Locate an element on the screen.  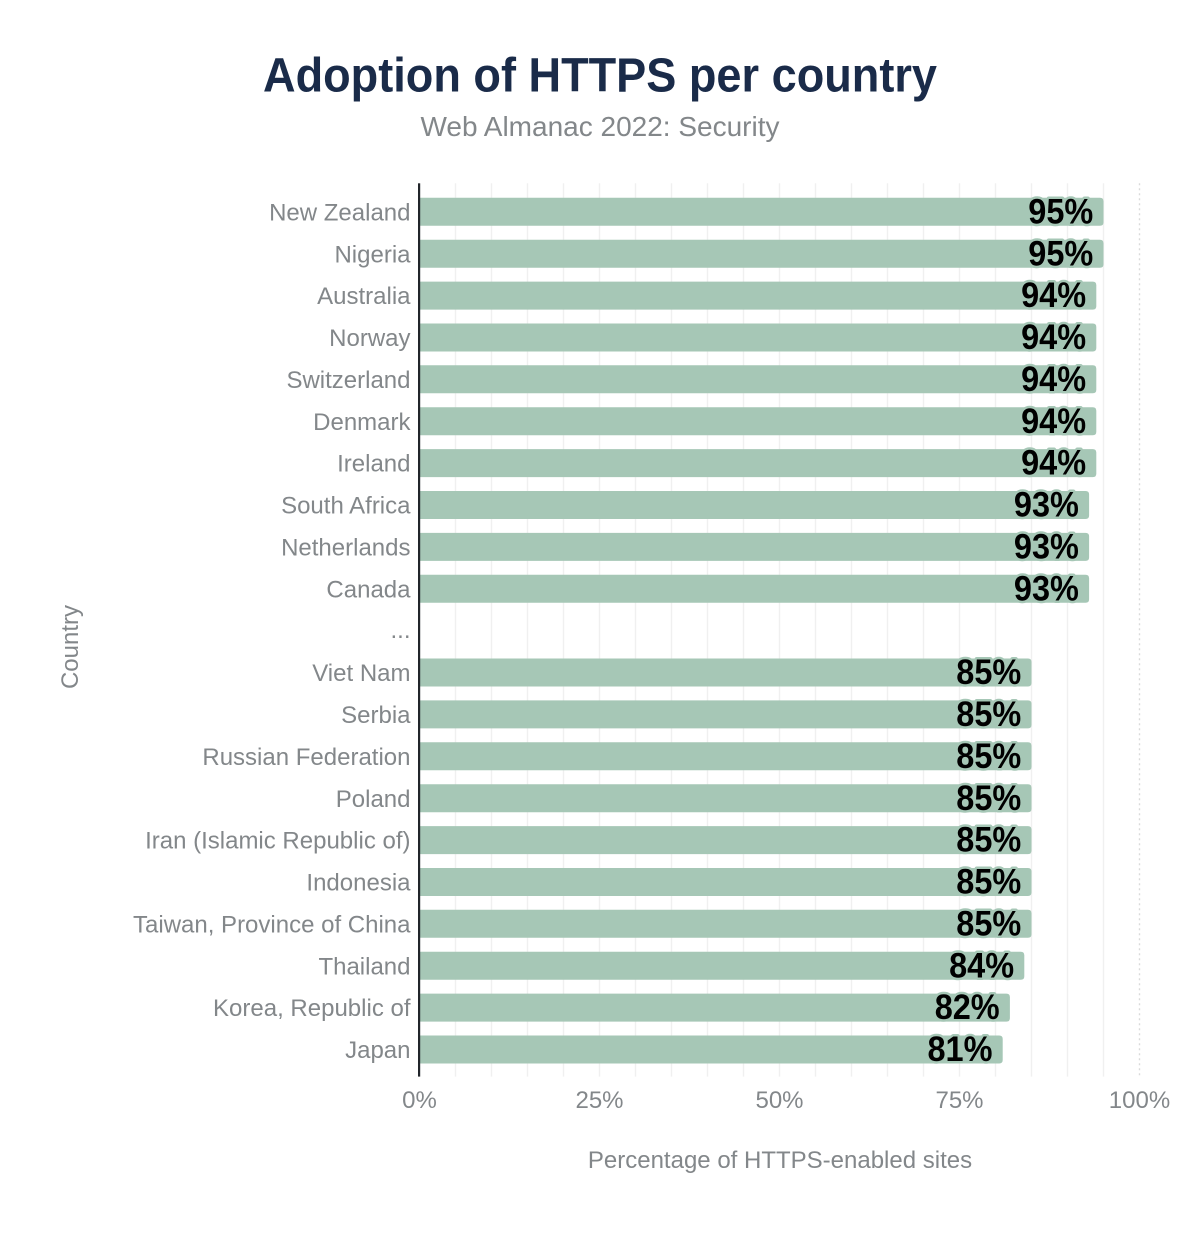
svg-text: Web Almanac 2022: Security is located at coordinates (599, 126).